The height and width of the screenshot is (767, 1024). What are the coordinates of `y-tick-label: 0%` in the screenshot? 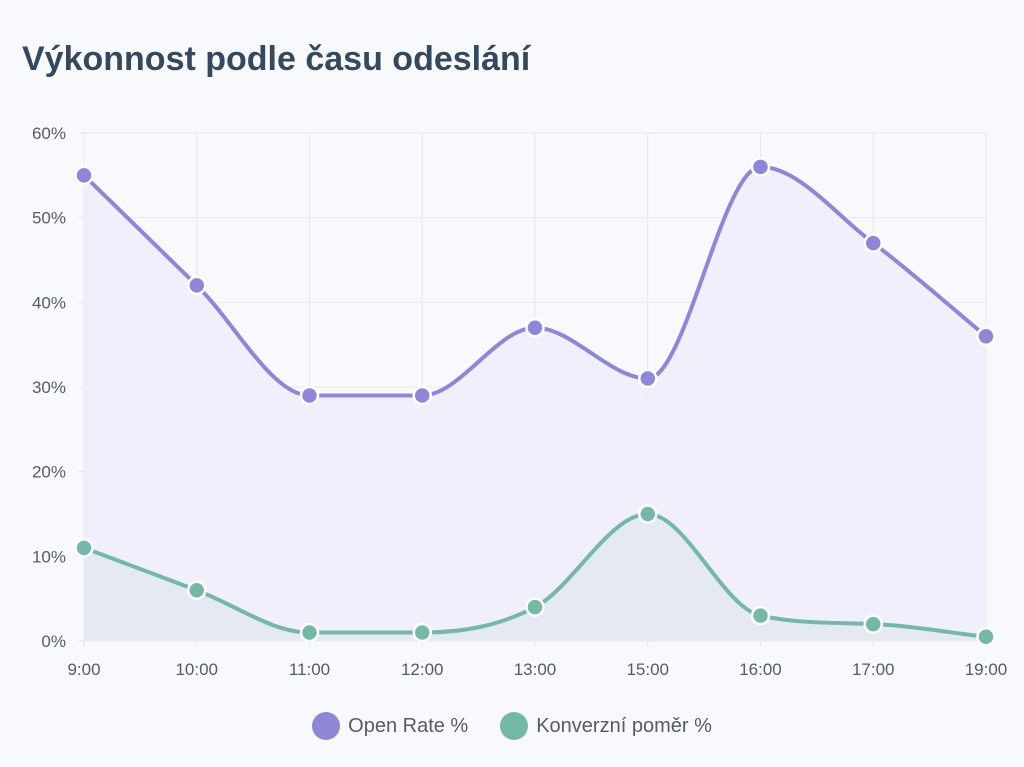 It's located at (53, 641).